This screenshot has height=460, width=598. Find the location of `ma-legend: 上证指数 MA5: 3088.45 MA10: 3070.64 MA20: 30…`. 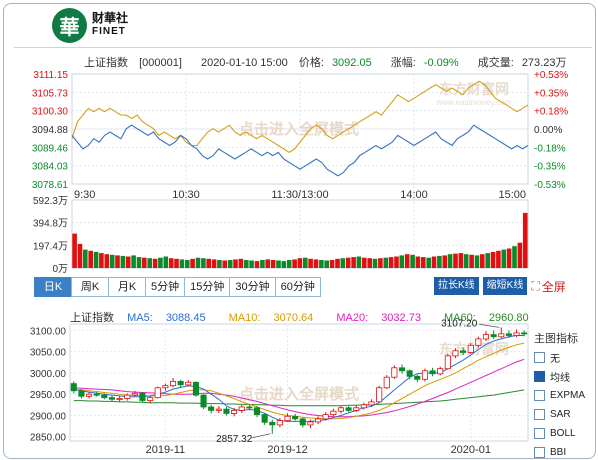

ma-legend: 上证指数 MA5: 3088.45 MA10: 3070.64 MA20: 30… is located at coordinates (309, 317).